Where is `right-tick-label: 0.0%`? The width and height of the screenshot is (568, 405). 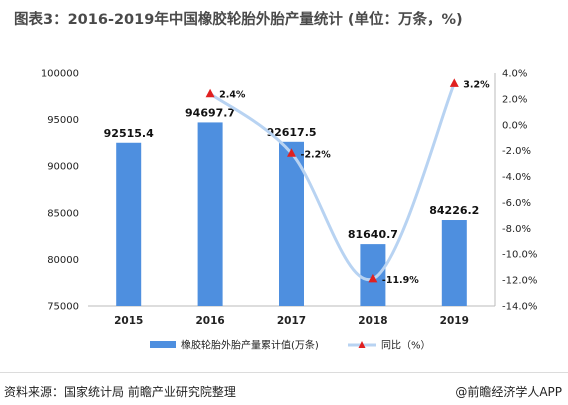
right-tick-label: 0.0% is located at coordinates (514, 125).